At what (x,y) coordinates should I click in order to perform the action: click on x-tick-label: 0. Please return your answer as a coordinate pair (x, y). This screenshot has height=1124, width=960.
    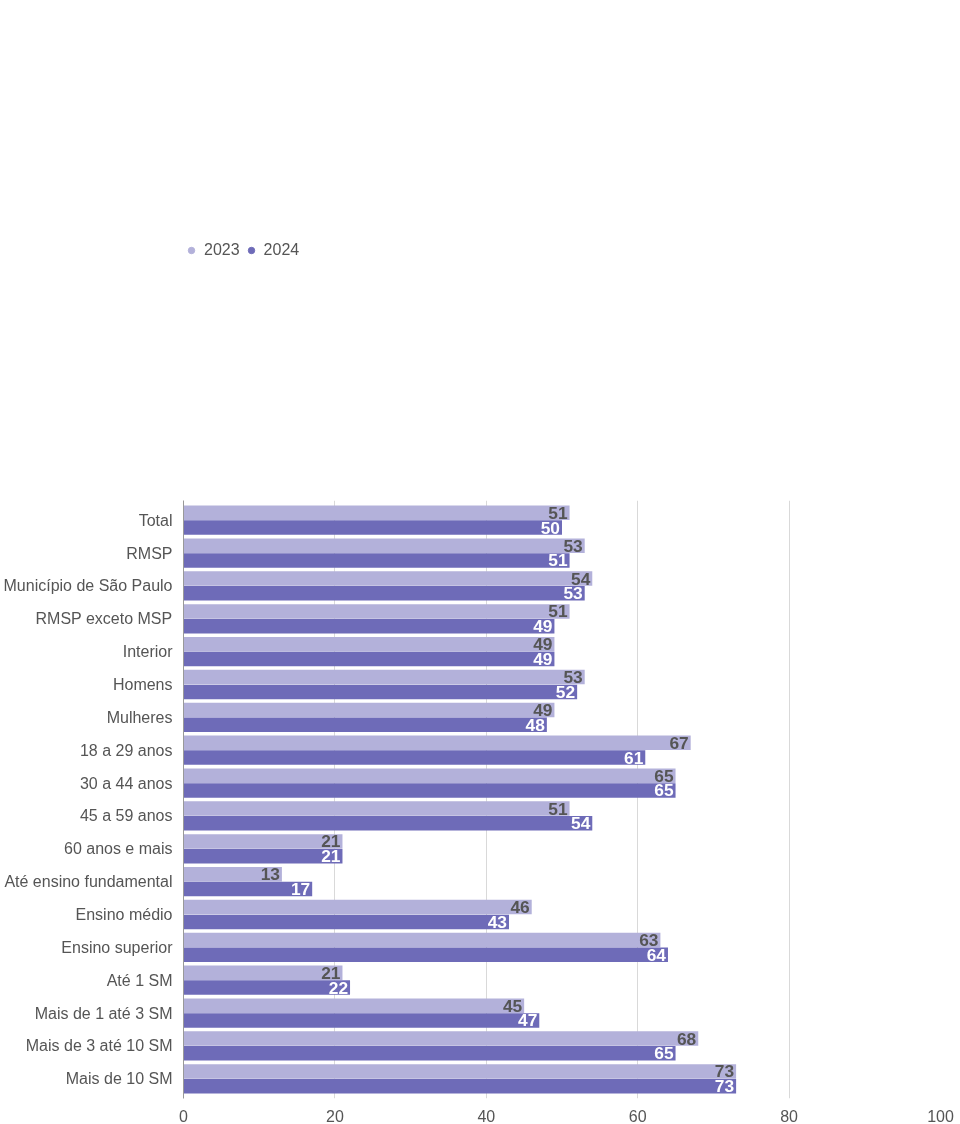
    Looking at the image, I should click on (184, 1115).